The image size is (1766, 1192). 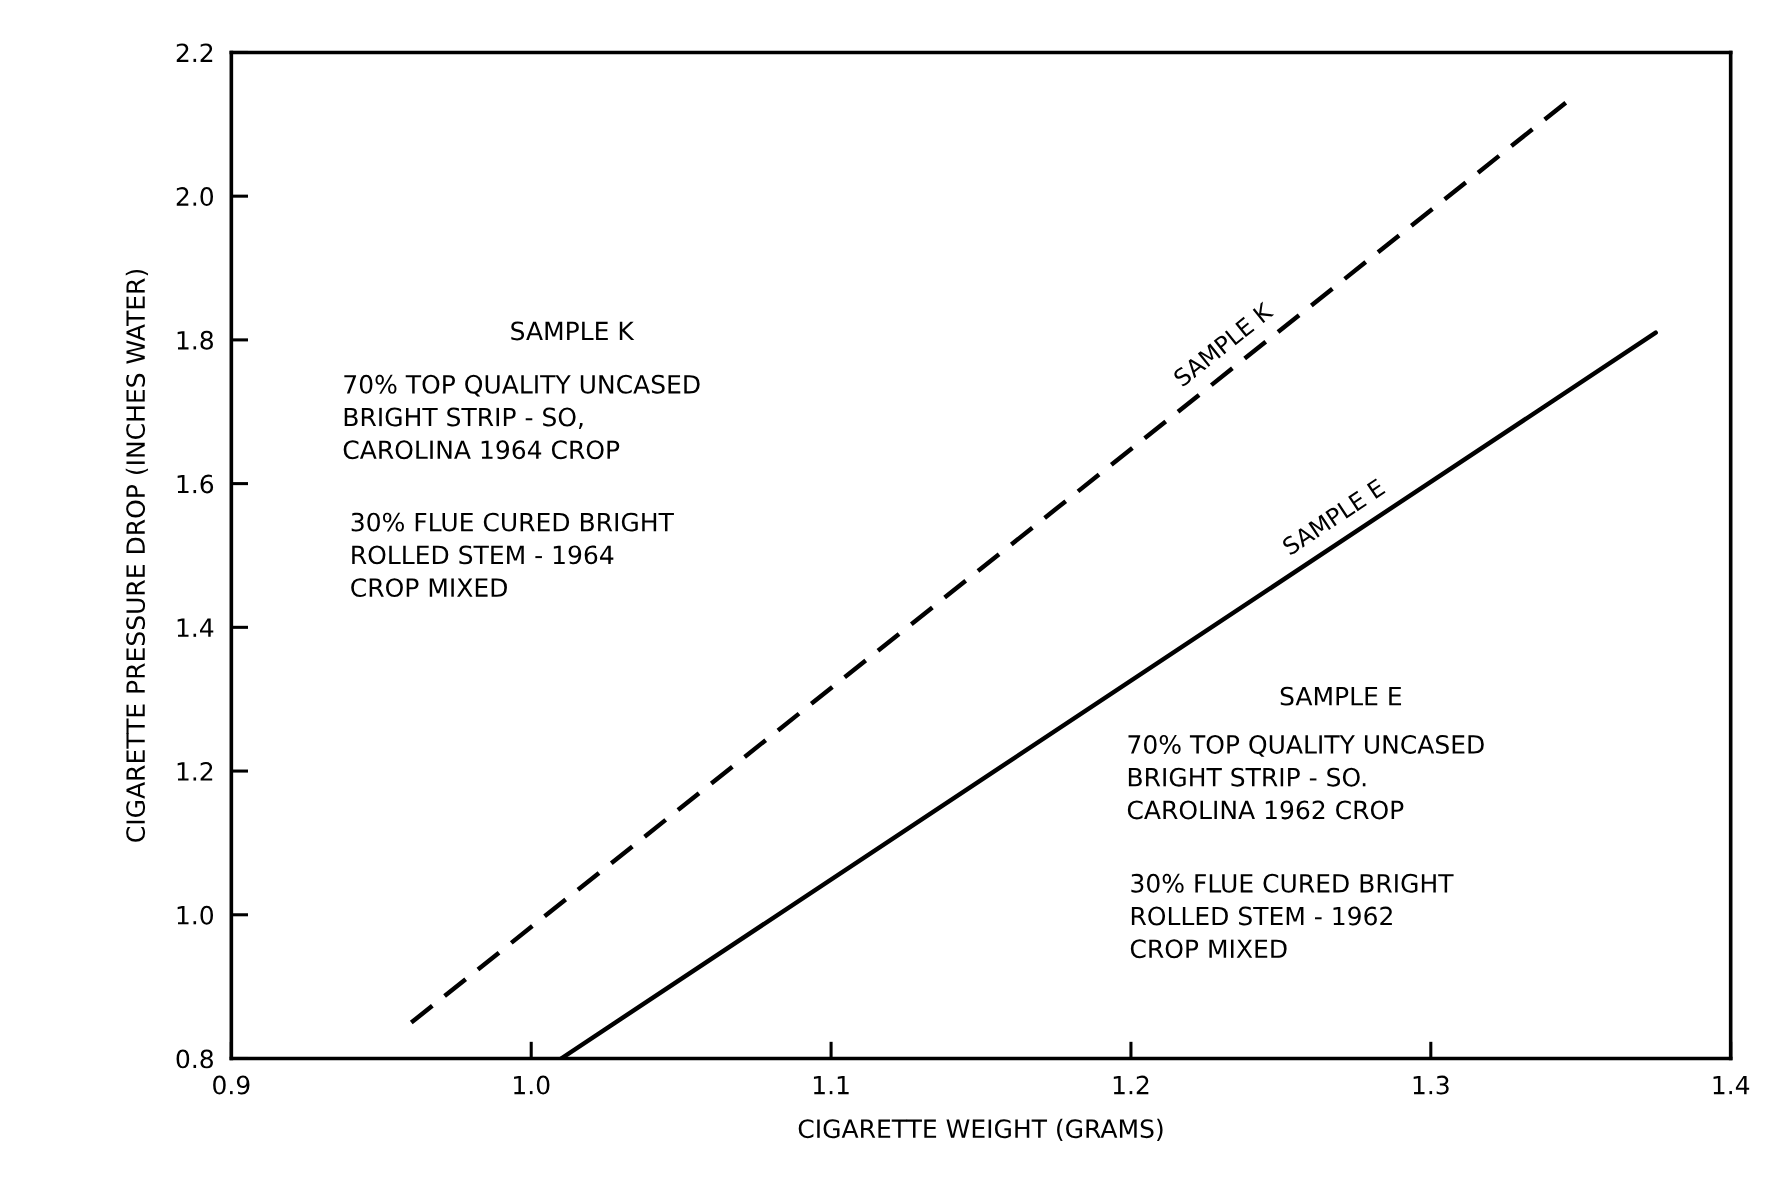 I want to click on x-tick-label: 1.1, so click(x=831, y=1085).